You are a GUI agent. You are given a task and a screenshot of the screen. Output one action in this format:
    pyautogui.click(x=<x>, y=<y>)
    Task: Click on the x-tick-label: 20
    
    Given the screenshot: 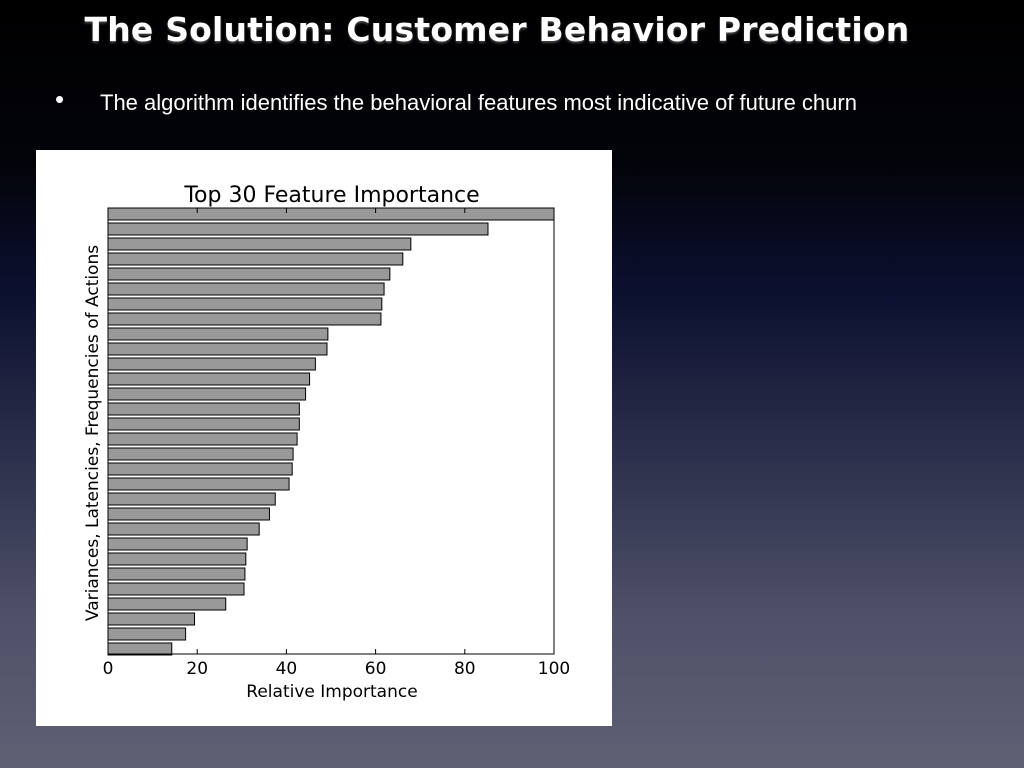 What is the action you would take?
    pyautogui.click(x=197, y=669)
    